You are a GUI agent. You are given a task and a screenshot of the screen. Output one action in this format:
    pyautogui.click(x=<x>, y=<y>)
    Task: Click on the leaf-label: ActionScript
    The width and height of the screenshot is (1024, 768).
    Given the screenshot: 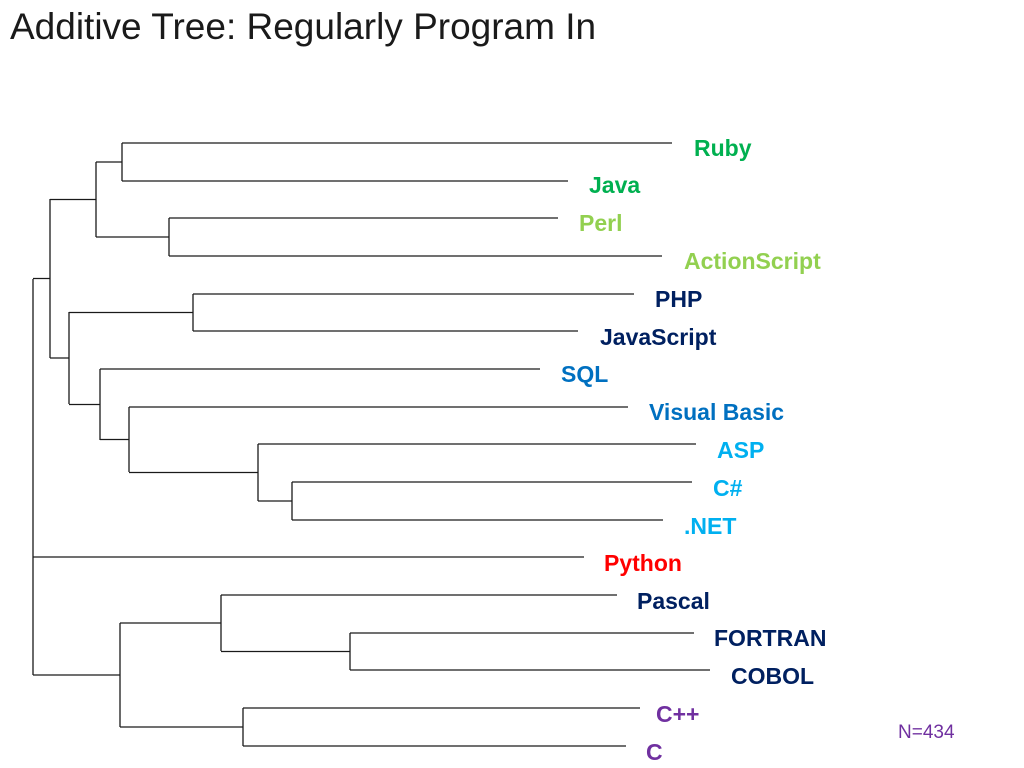 What is the action you would take?
    pyautogui.click(x=752, y=261)
    